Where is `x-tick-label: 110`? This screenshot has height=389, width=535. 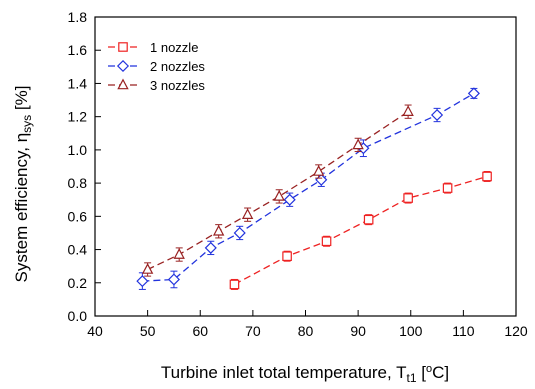 x-tick-label: 110 is located at coordinates (463, 331).